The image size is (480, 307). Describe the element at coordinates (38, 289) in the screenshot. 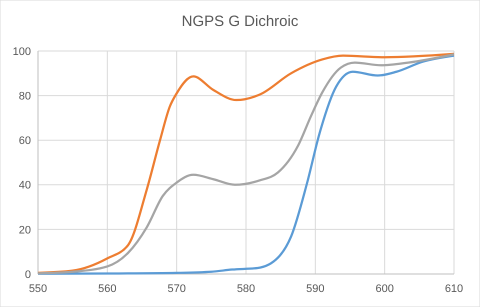

I see `x-tick-label: 550` at that location.